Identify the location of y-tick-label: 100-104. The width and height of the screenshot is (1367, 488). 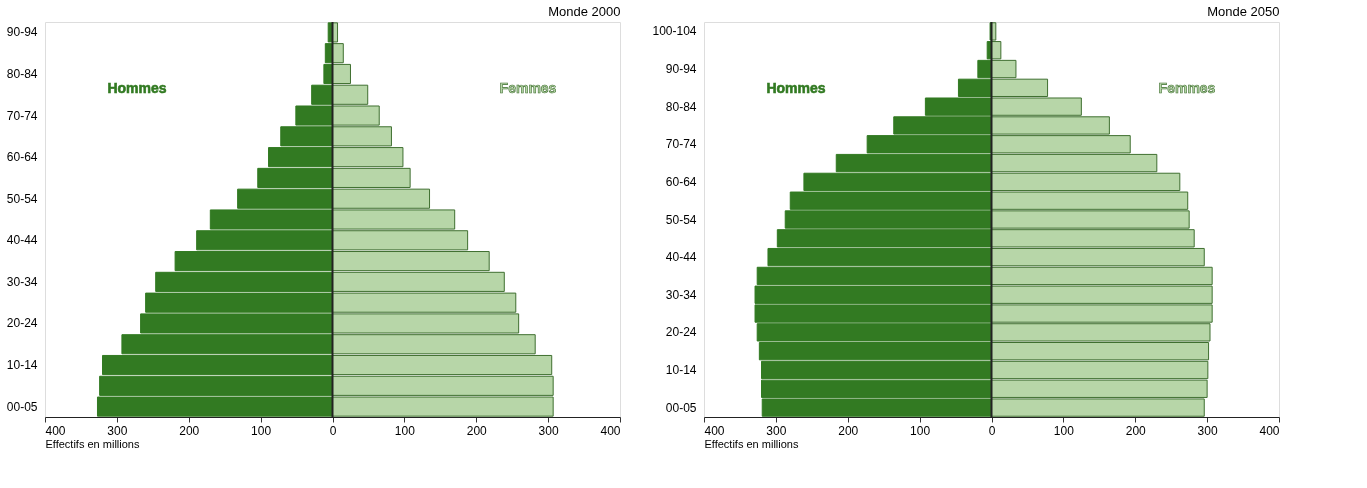
(674, 31).